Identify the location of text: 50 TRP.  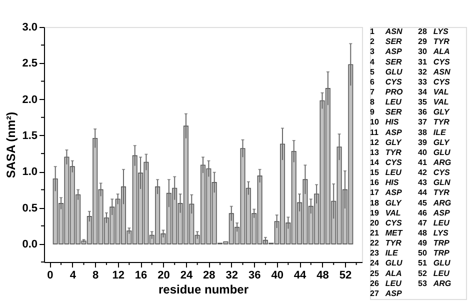
(434, 253).